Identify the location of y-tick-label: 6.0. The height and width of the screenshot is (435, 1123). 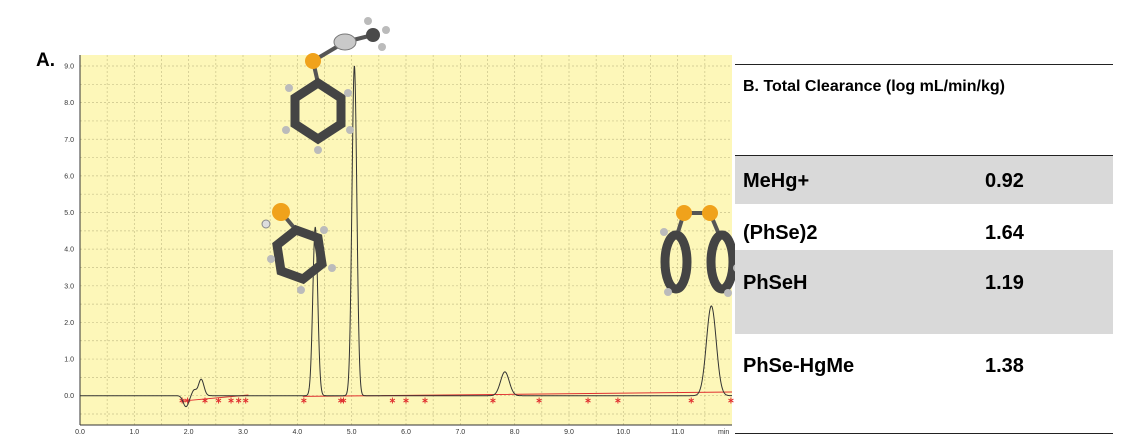
(69, 176).